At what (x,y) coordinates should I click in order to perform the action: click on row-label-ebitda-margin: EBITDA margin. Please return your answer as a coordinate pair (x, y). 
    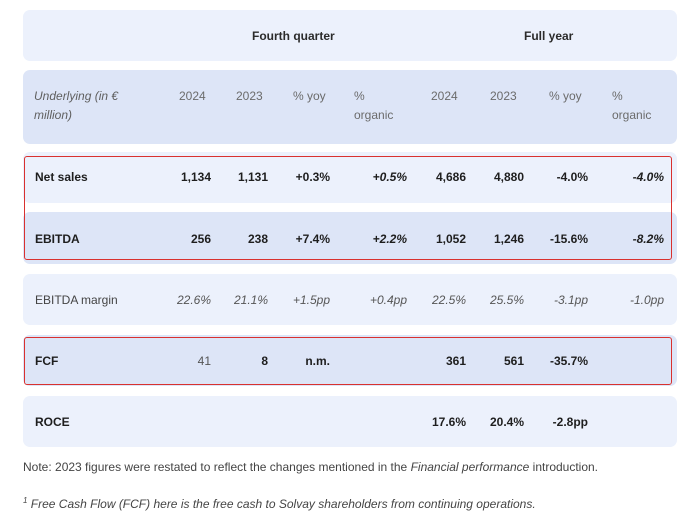
    Looking at the image, I should click on (76, 300).